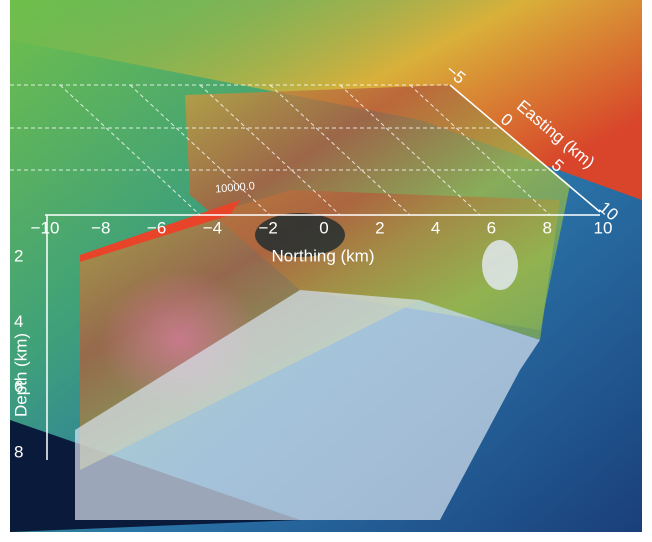 The width and height of the screenshot is (652, 542). Describe the element at coordinates (379, 227) in the screenshot. I see `northing-tick: 2` at that location.